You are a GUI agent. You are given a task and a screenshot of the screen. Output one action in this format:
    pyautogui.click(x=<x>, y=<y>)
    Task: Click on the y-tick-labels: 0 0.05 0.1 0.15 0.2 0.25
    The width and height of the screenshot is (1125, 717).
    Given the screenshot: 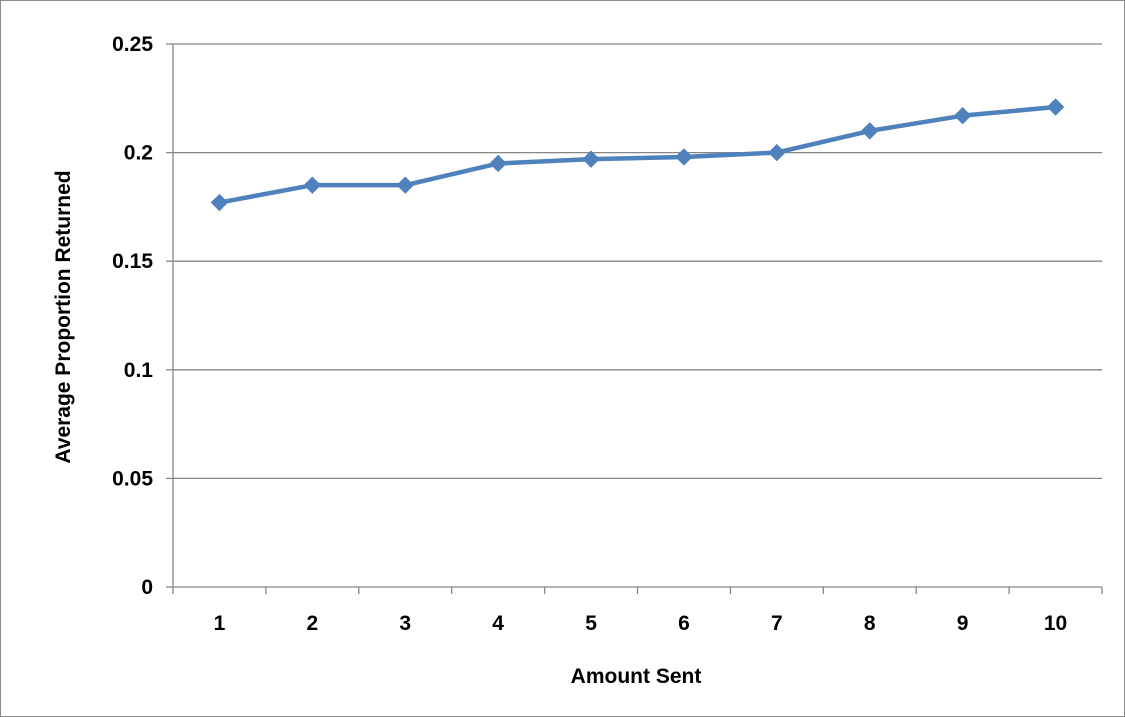 What is the action you would take?
    pyautogui.click(x=132, y=316)
    